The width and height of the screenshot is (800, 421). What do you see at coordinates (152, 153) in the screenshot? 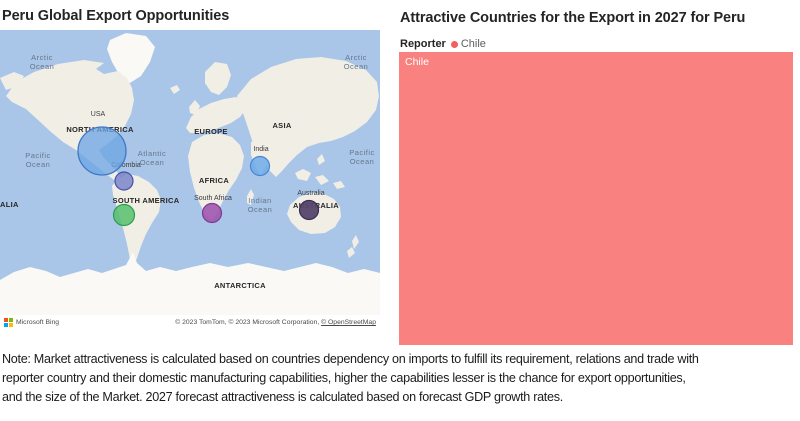
I see `ocean-label: Atlantic` at bounding box center [152, 153].